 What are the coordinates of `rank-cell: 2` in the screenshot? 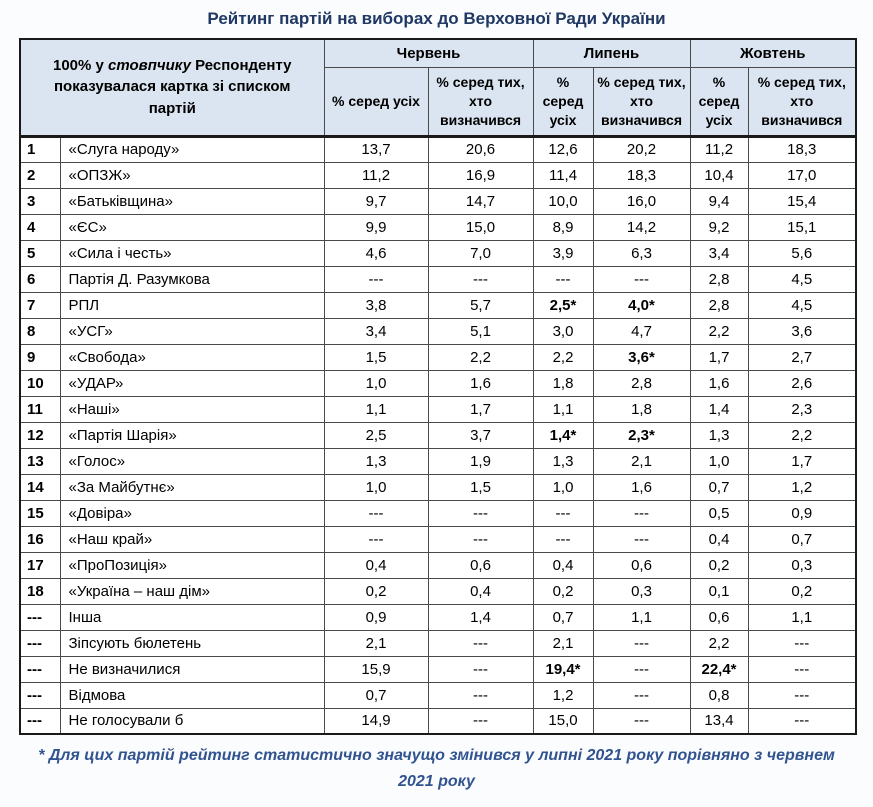 It's located at (40, 175).